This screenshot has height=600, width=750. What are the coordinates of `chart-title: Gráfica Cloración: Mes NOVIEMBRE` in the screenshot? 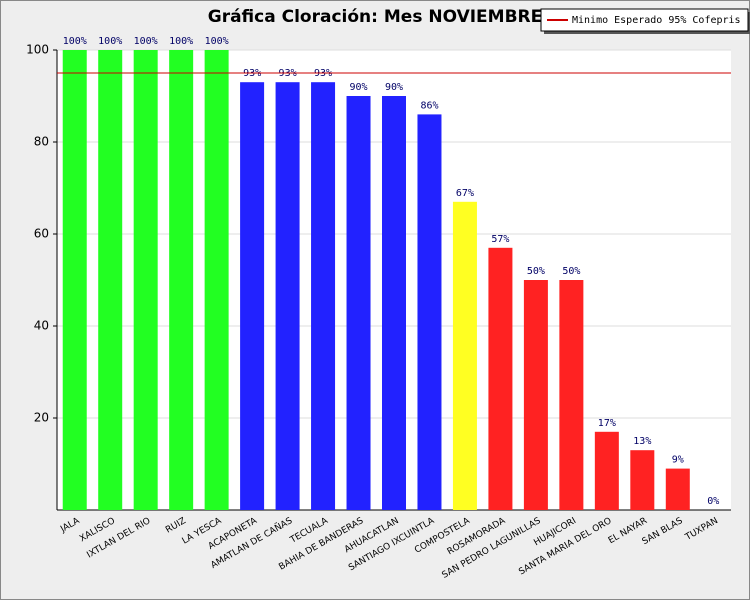 It's located at (375, 17).